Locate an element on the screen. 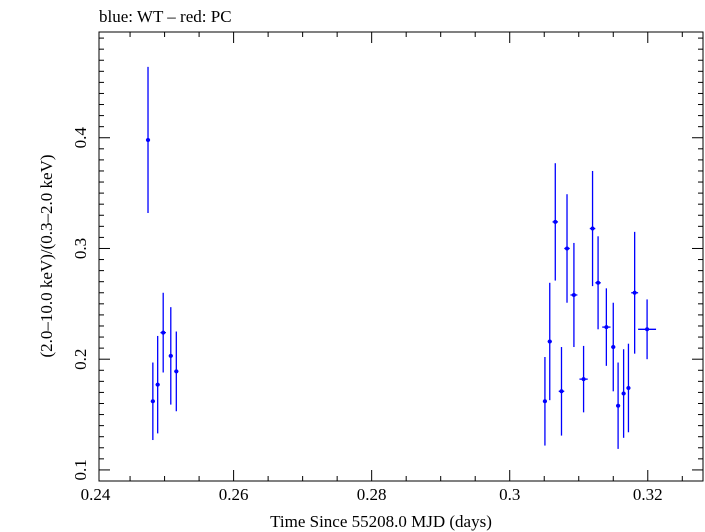  y-axis-label: (2.0–10.0 keV)/(0.3–2.0 keV) is located at coordinates (46, 255).